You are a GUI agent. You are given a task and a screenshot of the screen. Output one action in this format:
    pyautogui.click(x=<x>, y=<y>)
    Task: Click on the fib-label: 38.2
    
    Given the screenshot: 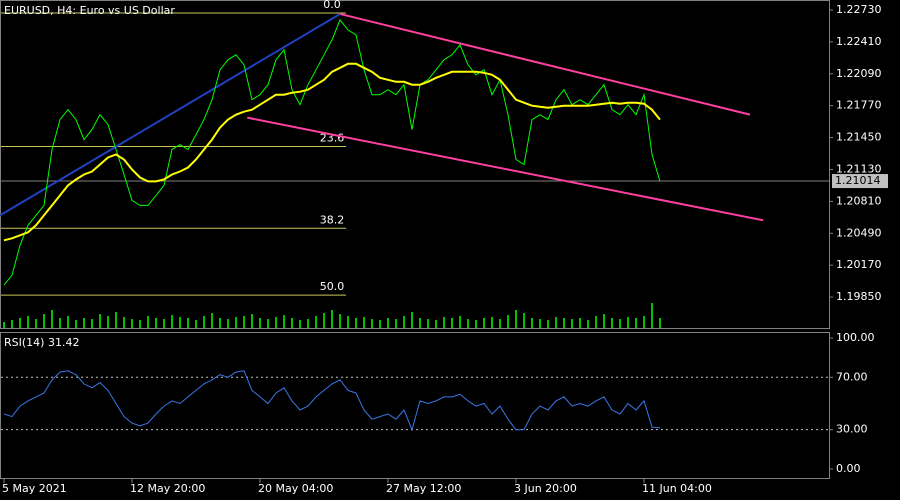 What is the action you would take?
    pyautogui.click(x=332, y=219)
    